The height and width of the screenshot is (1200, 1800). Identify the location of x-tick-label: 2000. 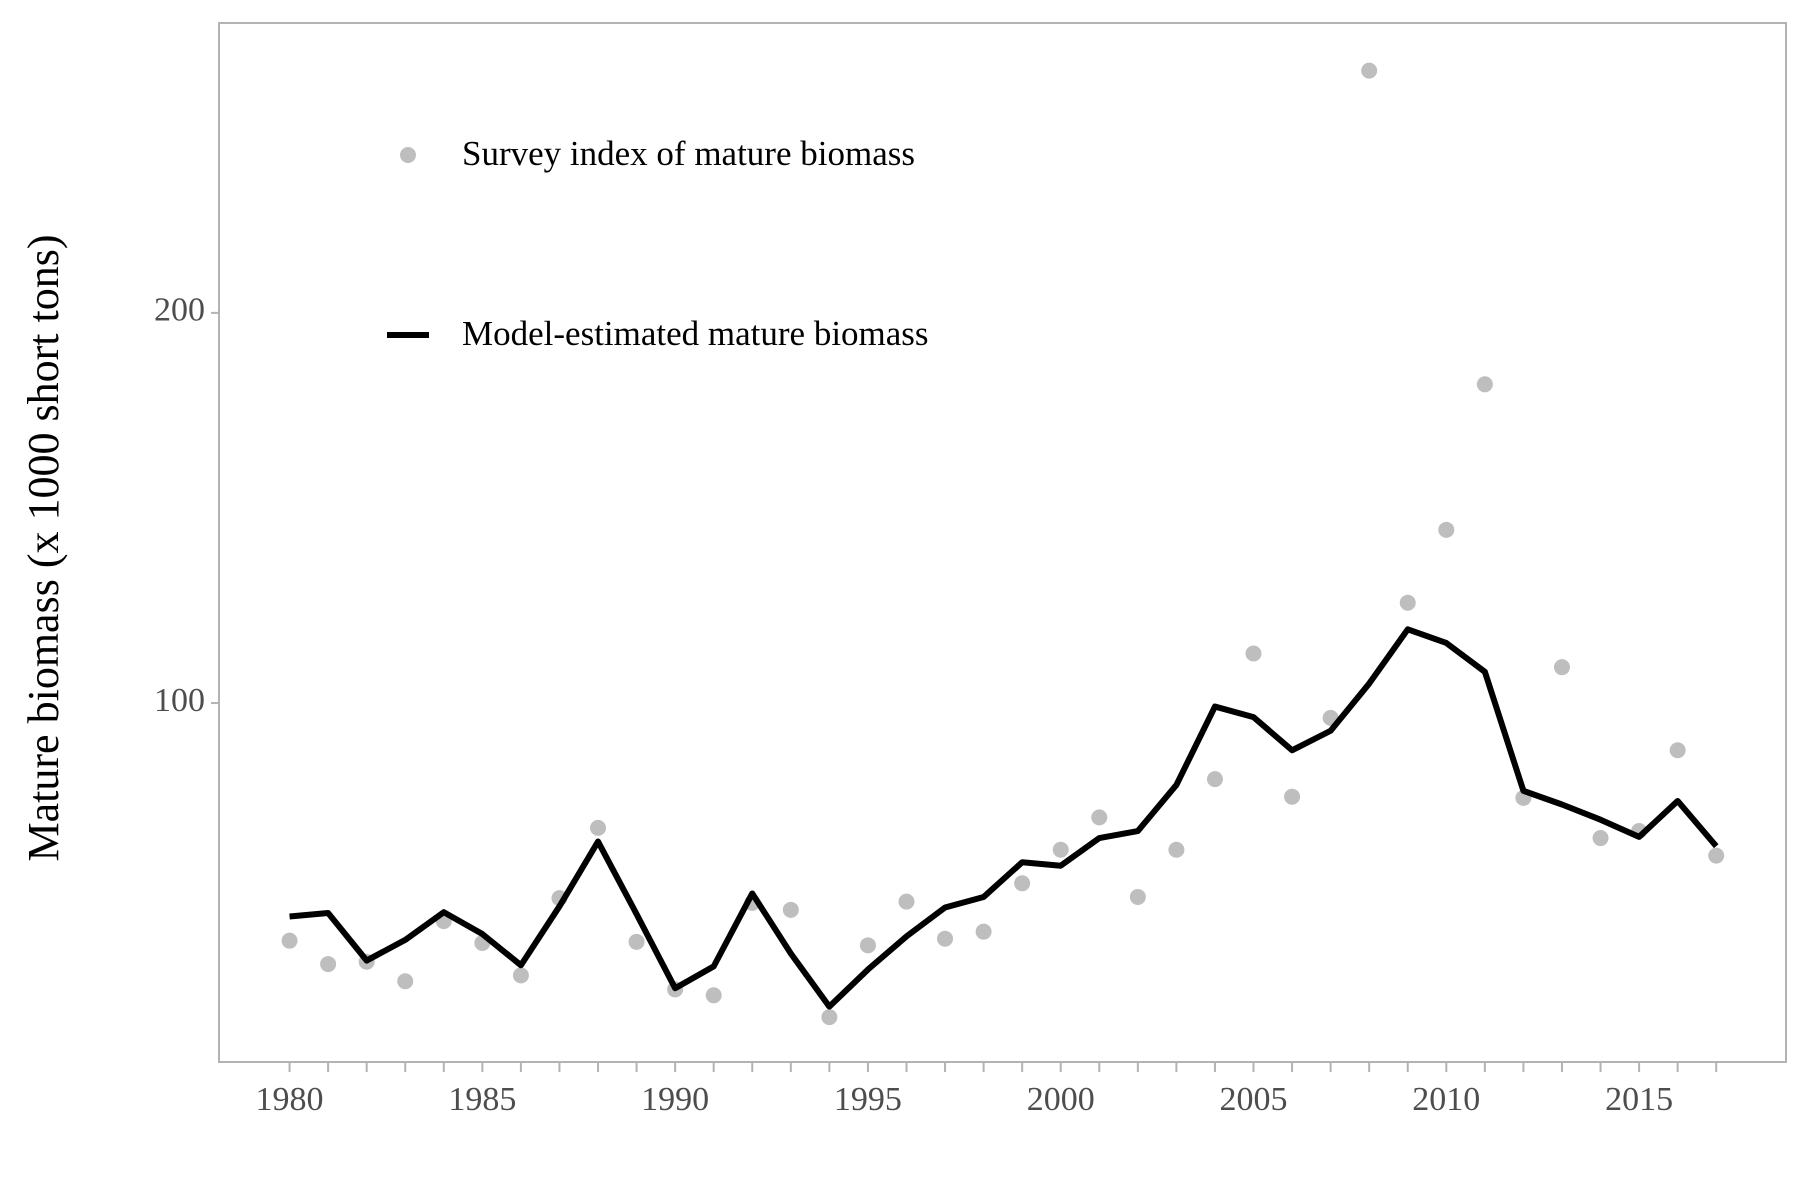
(1061, 1099).